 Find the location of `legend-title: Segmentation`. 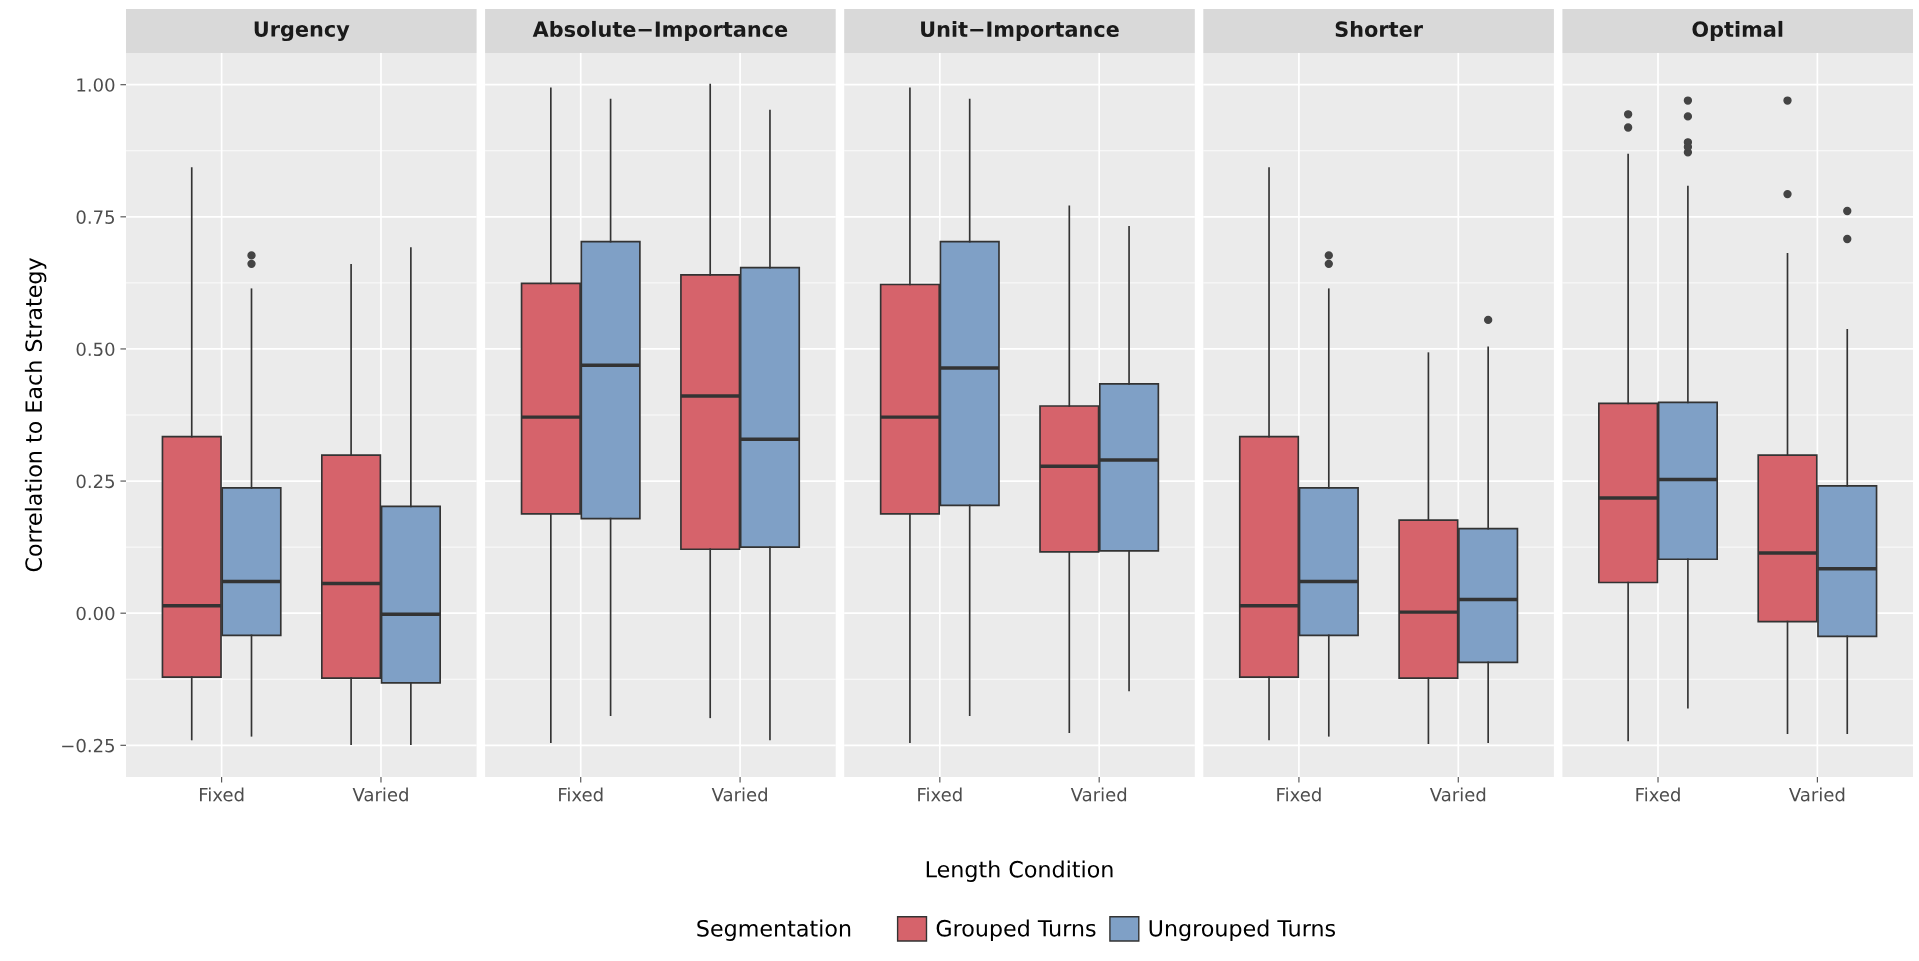

legend-title: Segmentation is located at coordinates (774, 930).